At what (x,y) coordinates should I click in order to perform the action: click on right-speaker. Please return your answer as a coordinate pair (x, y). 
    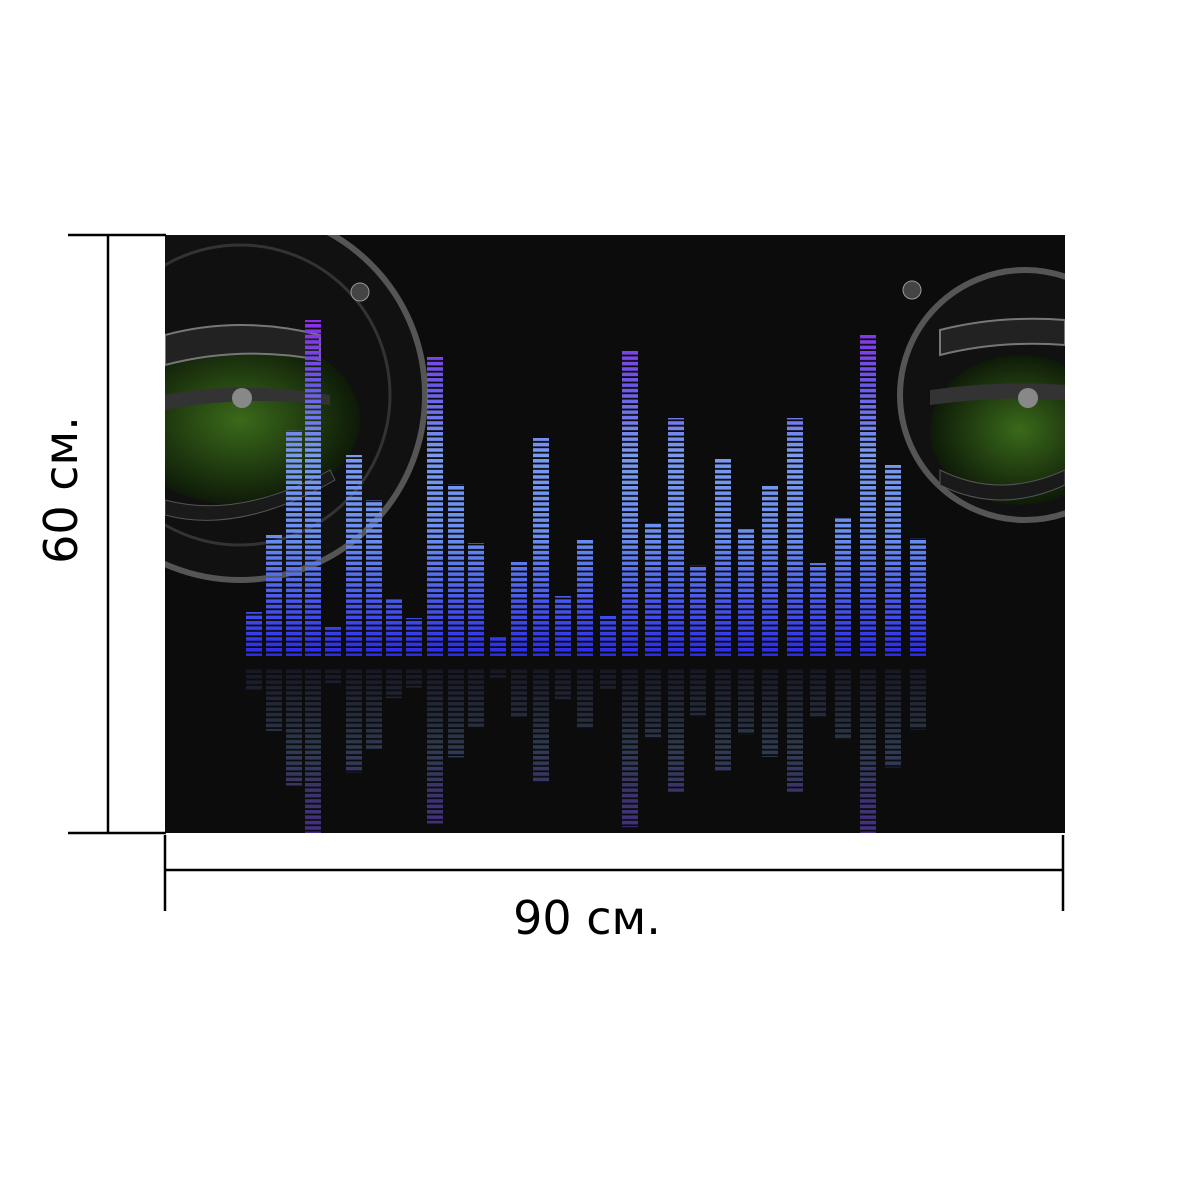
    Looking at the image, I should click on (981, 395).